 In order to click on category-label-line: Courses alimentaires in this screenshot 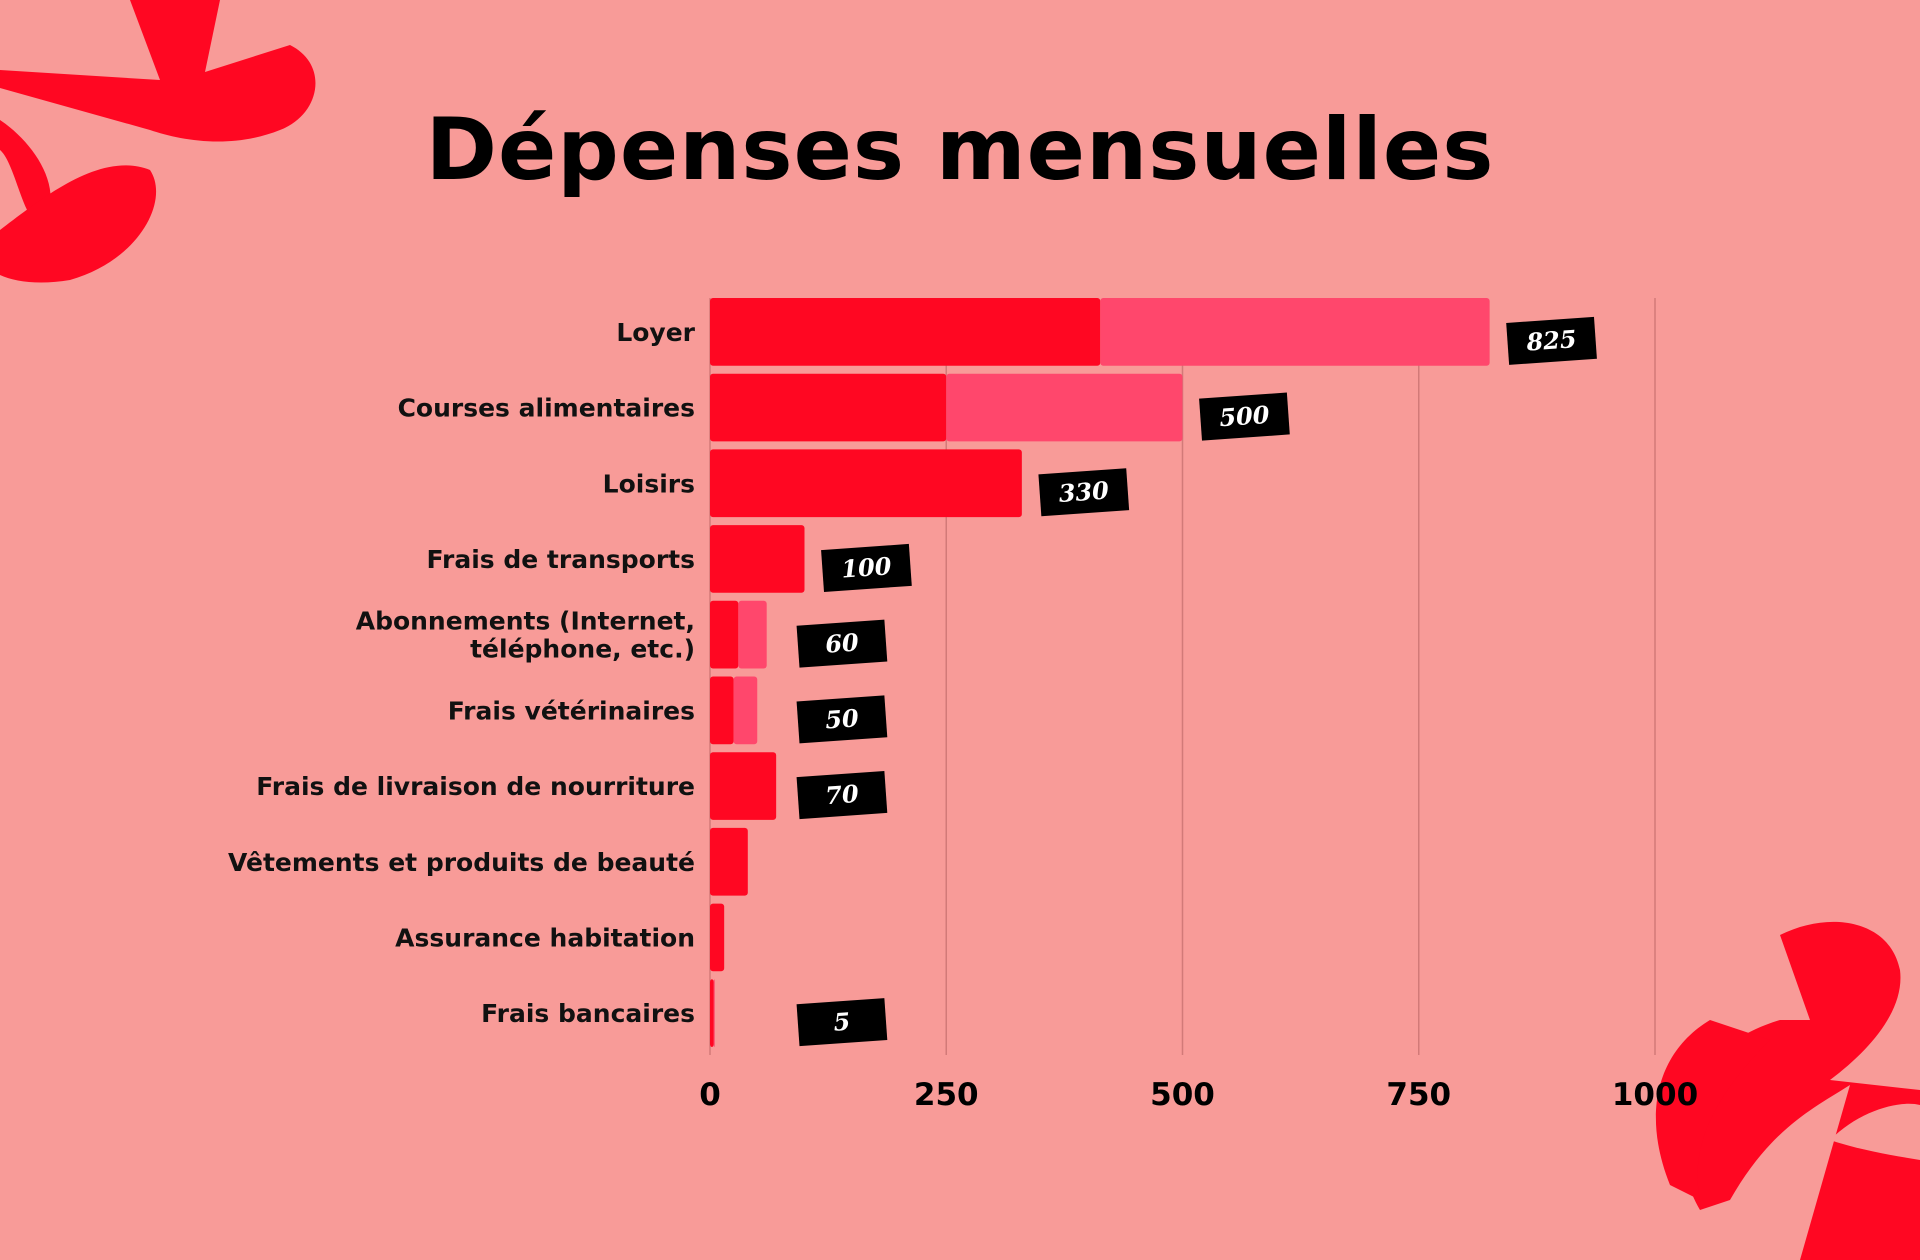, I will do `click(546, 408)`.